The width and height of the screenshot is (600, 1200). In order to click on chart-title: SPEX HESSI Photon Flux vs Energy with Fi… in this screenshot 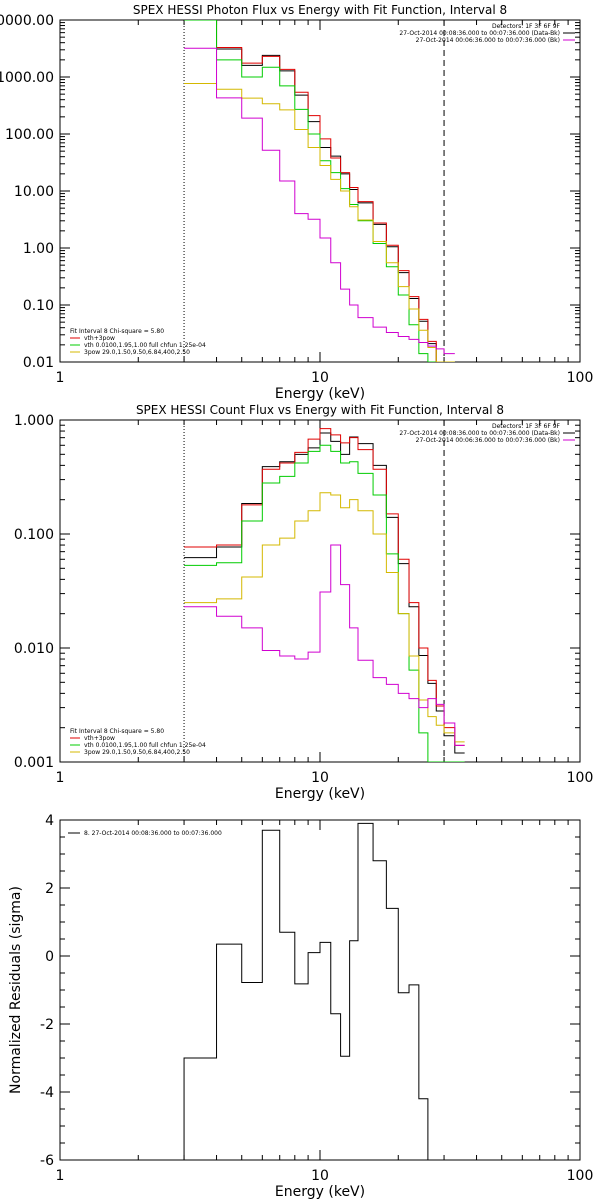, I will do `click(320, 10)`.